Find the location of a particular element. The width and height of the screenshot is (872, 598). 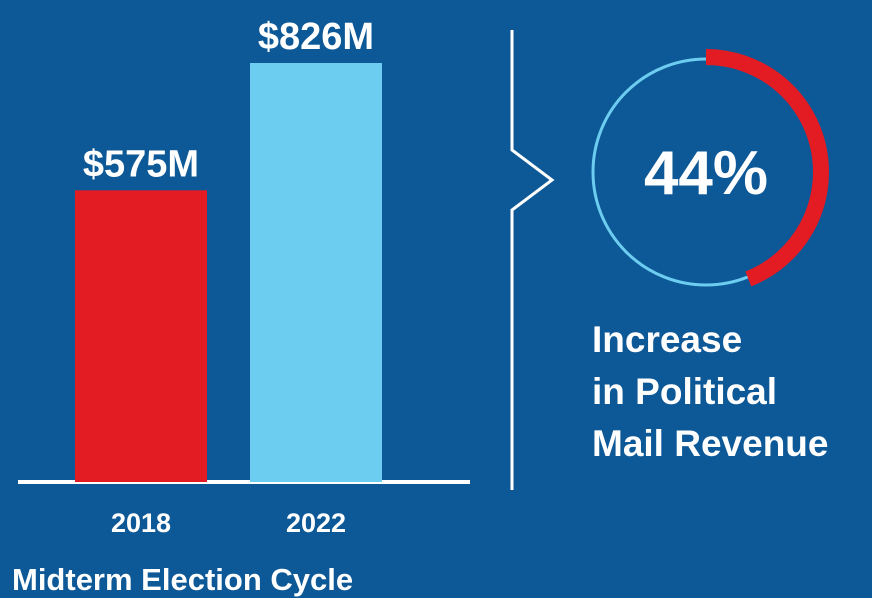

donut-arc is located at coordinates (767, 168).